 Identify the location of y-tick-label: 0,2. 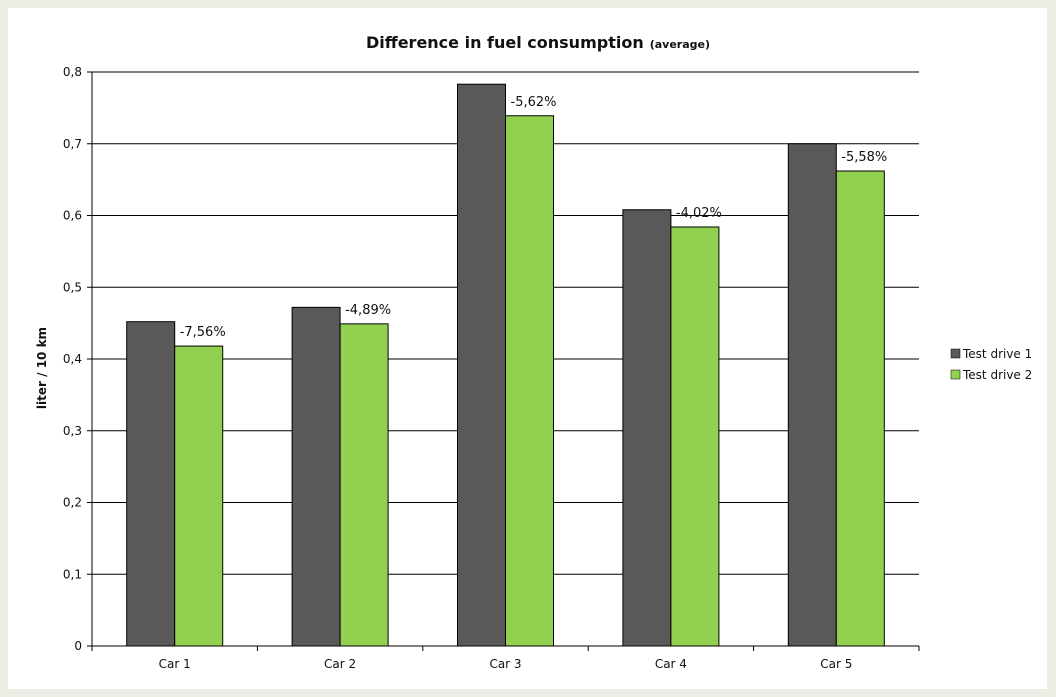
(72, 503).